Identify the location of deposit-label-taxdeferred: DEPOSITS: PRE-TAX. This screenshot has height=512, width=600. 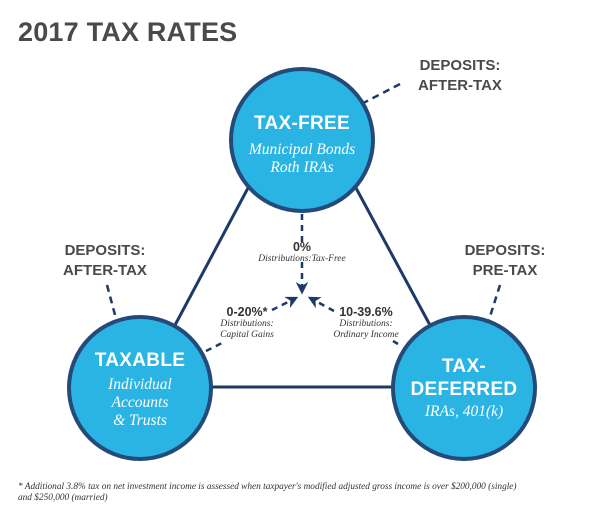
(505, 261).